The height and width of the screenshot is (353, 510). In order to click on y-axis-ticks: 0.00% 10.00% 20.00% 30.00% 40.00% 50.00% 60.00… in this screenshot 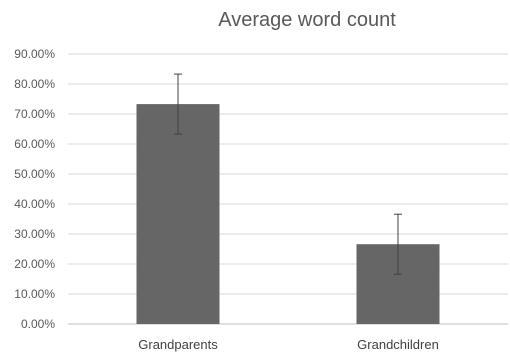, I will do `click(34, 189)`.